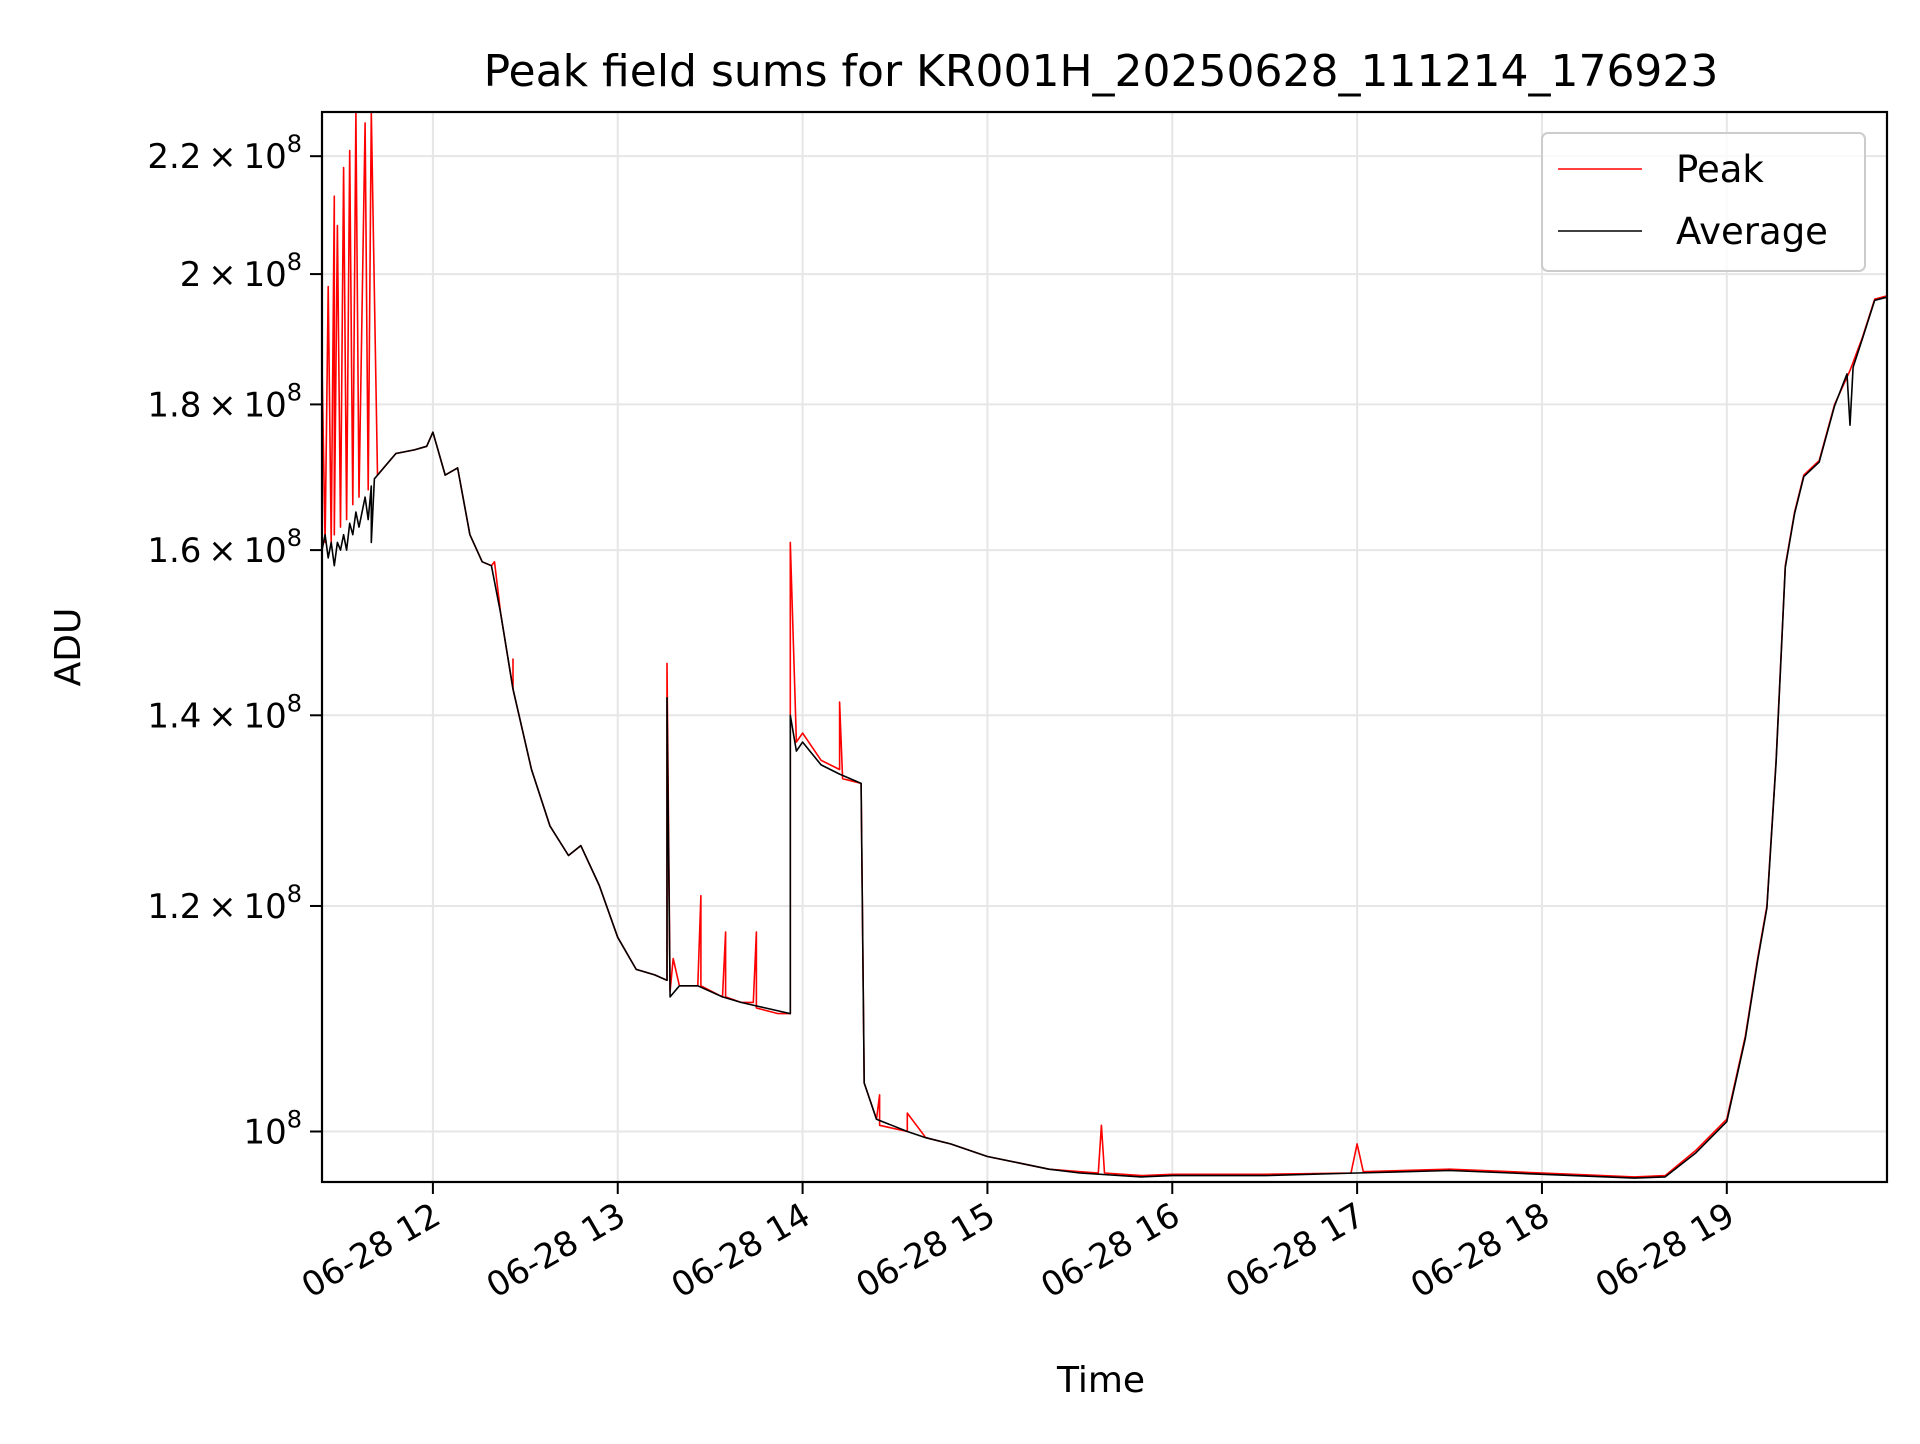  Describe the element at coordinates (741, 1250) in the screenshot. I see `x-tick-label: 06-28 14` at that location.